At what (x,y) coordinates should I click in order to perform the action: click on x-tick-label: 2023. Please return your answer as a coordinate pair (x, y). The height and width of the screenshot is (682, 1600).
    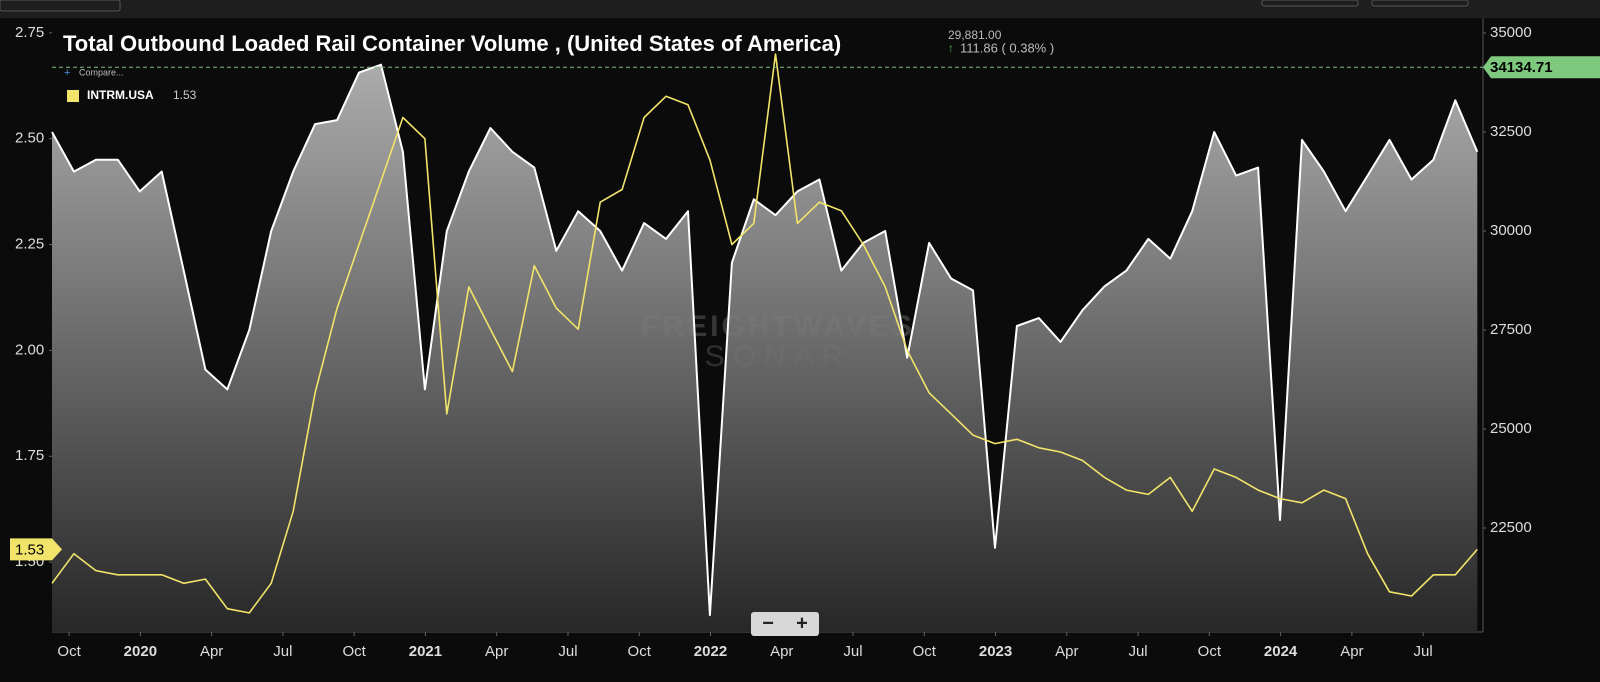
    Looking at the image, I should click on (995, 651).